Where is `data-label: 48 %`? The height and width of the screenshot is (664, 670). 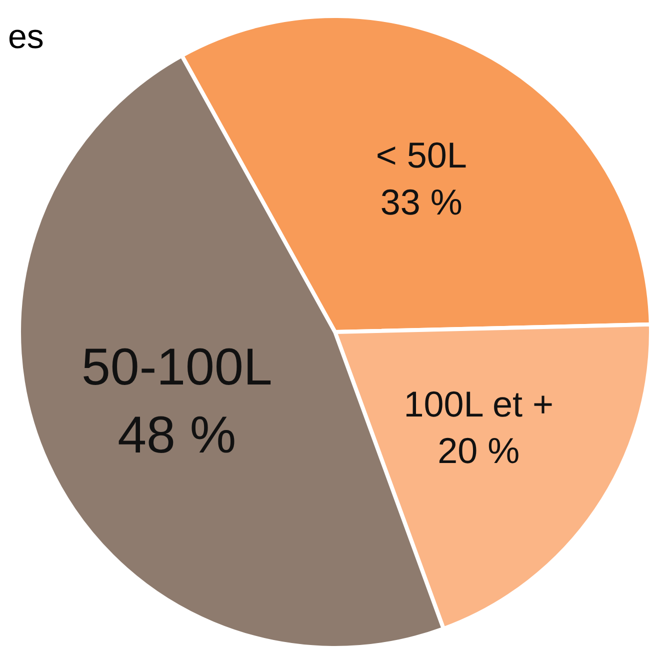
data-label: 48 % is located at coordinates (177, 435).